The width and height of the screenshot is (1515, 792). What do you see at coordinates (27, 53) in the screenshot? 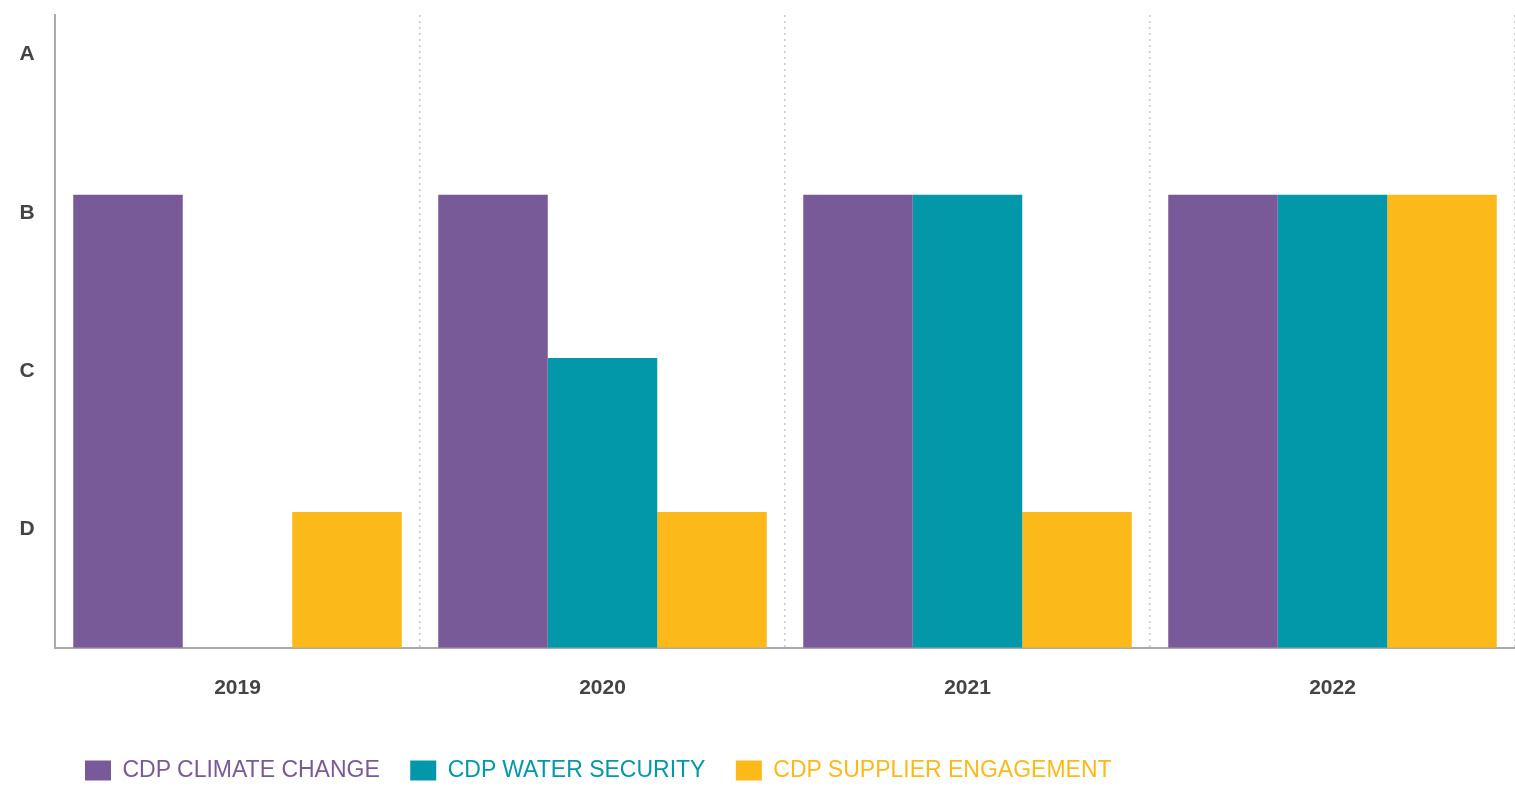
I see `text: A` at bounding box center [27, 53].